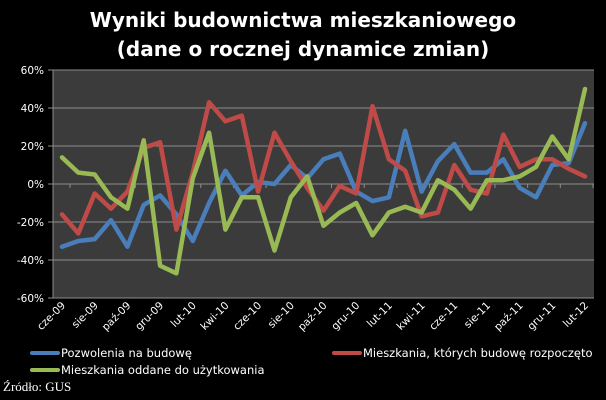 The image size is (606, 400). What do you see at coordinates (184, 315) in the screenshot?
I see `x-tick-label: lut-10` at bounding box center [184, 315].